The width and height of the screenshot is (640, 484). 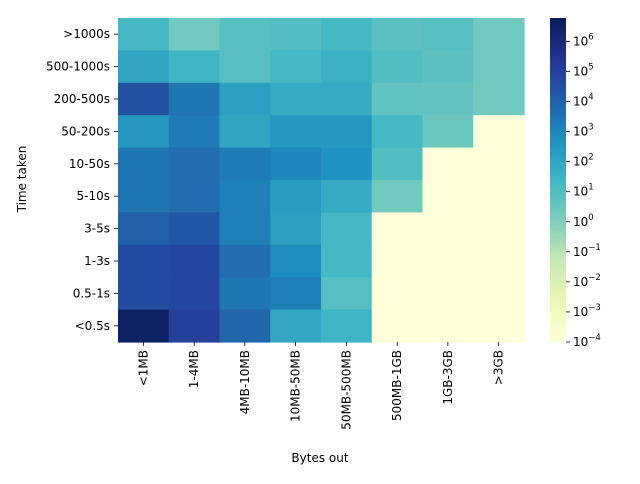 What do you see at coordinates (319, 458) in the screenshot?
I see `x-axis-label: Bytes out` at bounding box center [319, 458].